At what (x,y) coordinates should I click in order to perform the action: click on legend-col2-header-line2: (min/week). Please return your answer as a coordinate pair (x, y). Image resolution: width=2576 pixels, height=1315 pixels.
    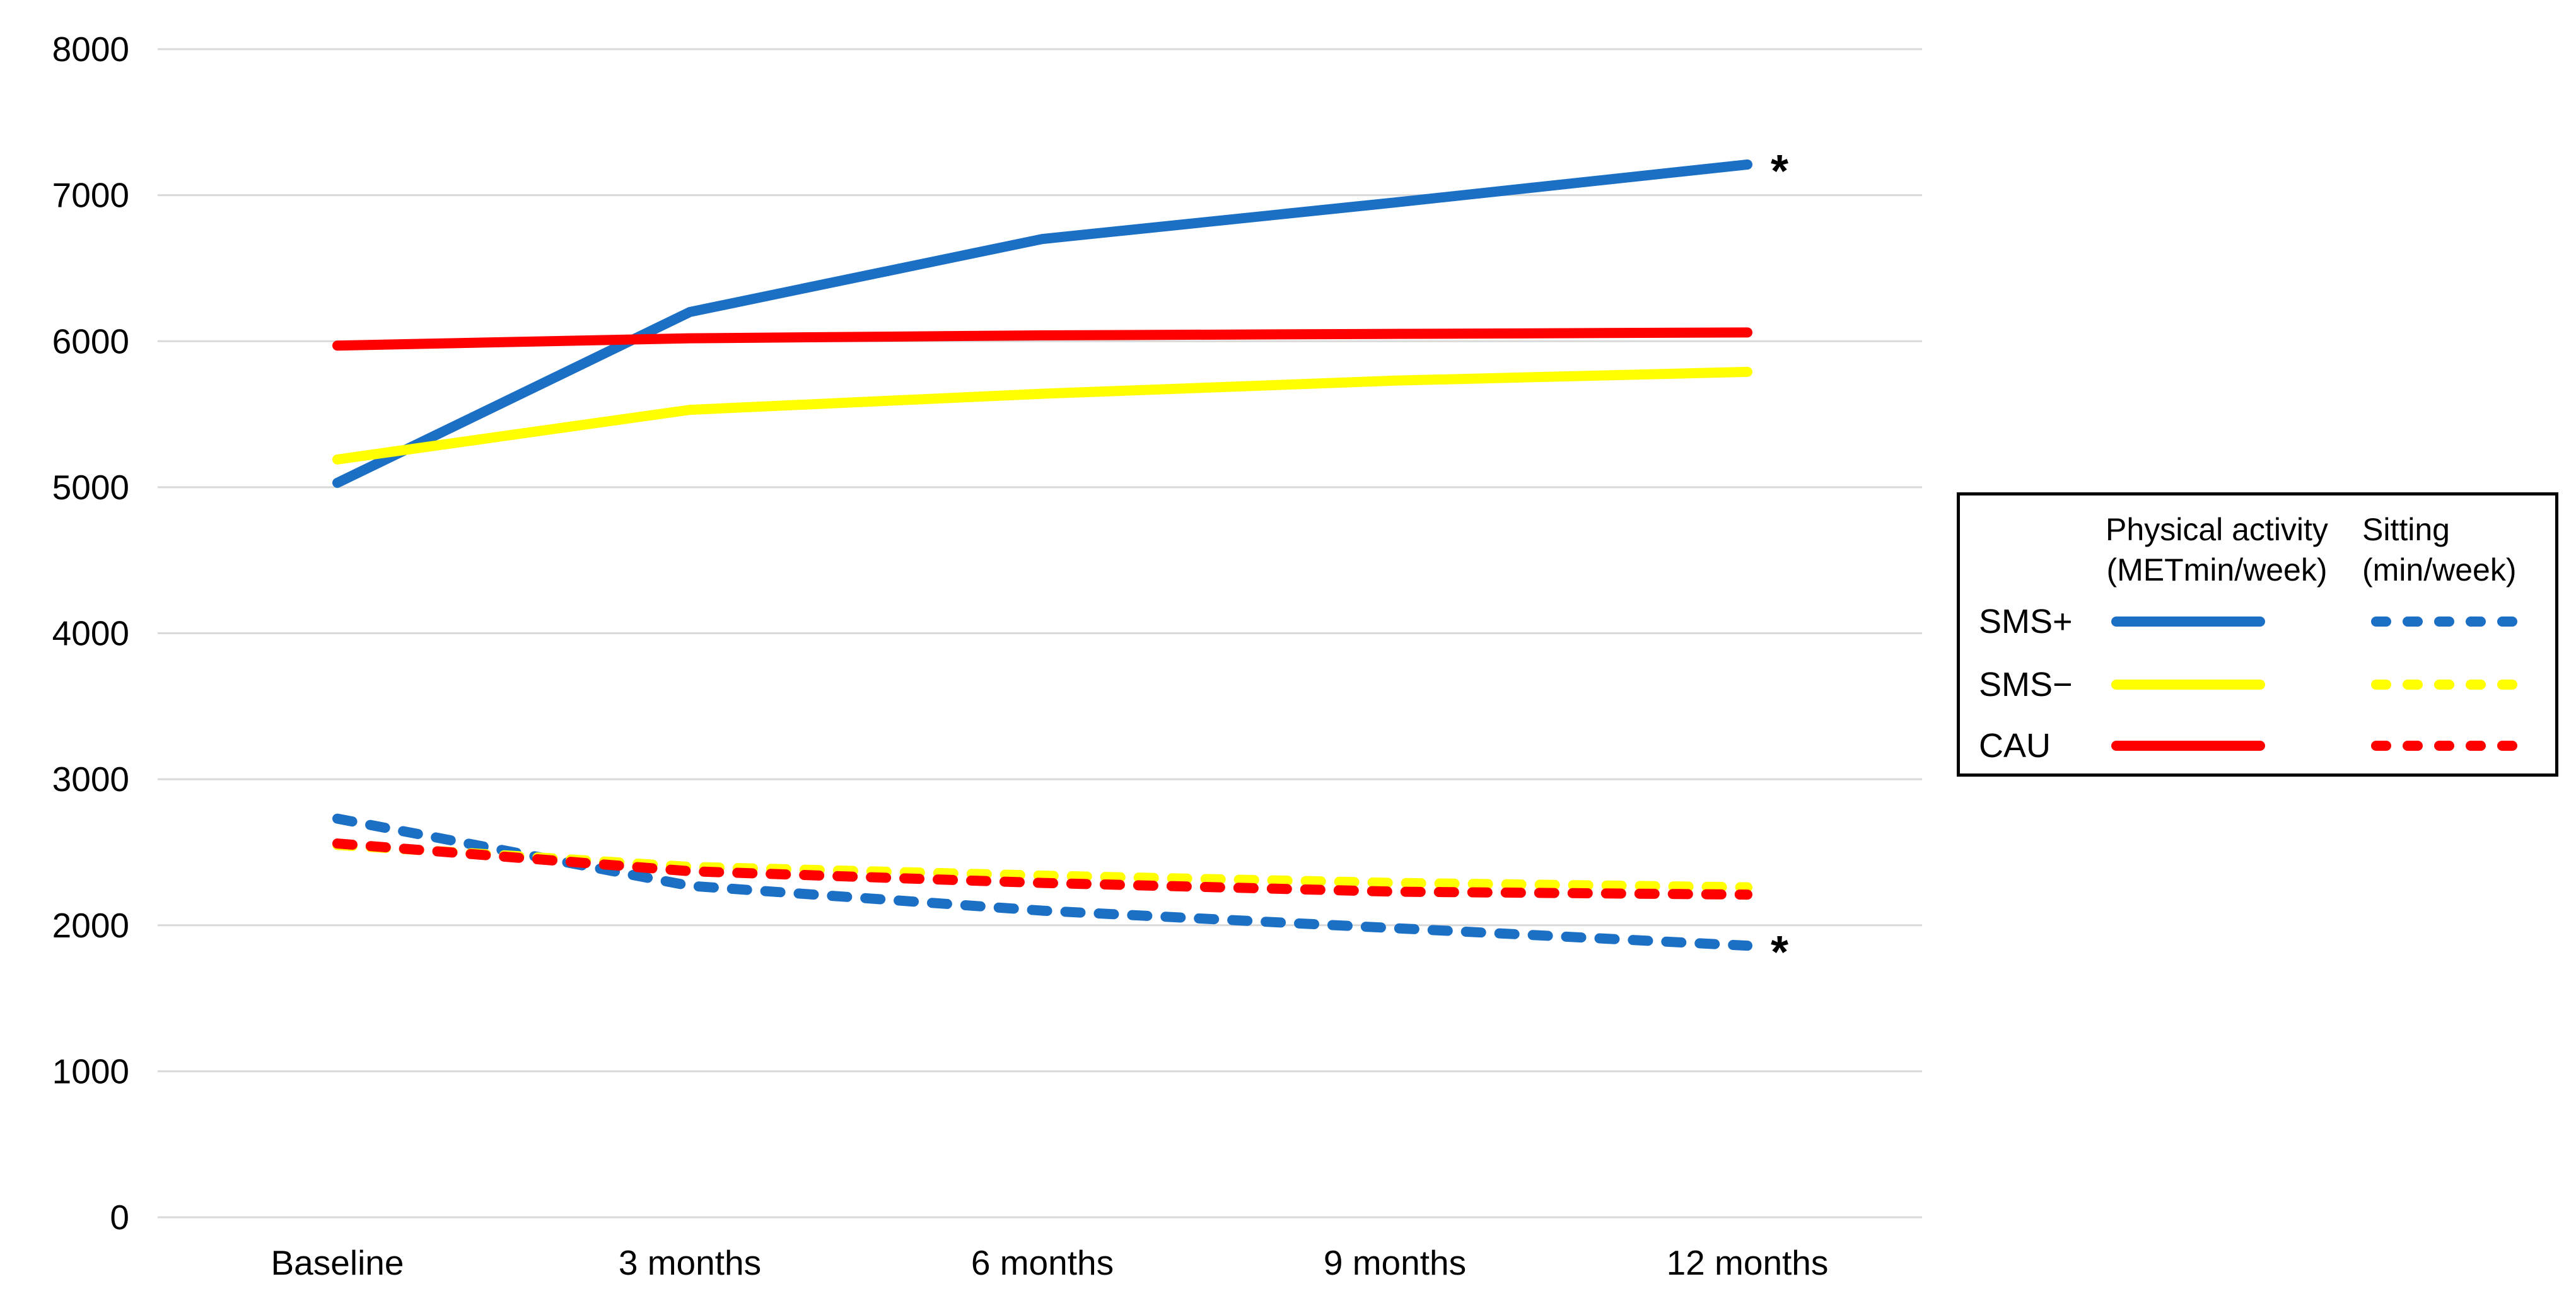
    Looking at the image, I should click on (2439, 570).